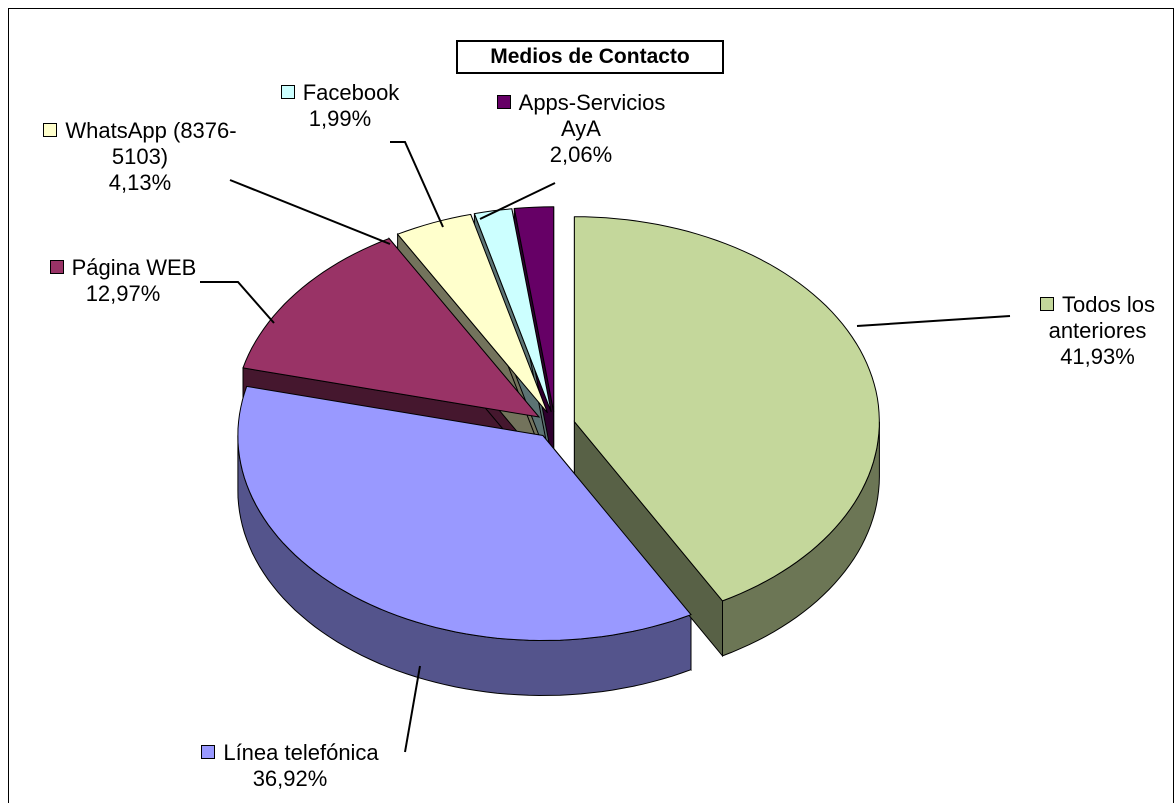  I want to click on slice-value: 2,06%, so click(581, 154).